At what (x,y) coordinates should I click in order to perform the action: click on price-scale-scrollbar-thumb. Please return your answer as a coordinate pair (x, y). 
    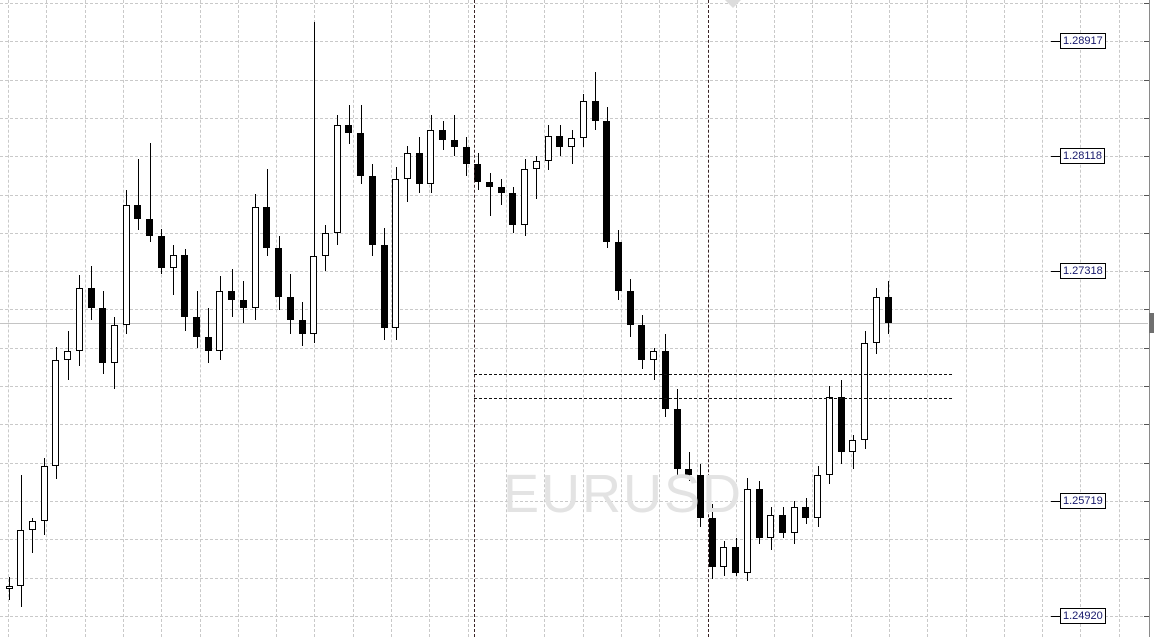
    Looking at the image, I should click on (1151, 323).